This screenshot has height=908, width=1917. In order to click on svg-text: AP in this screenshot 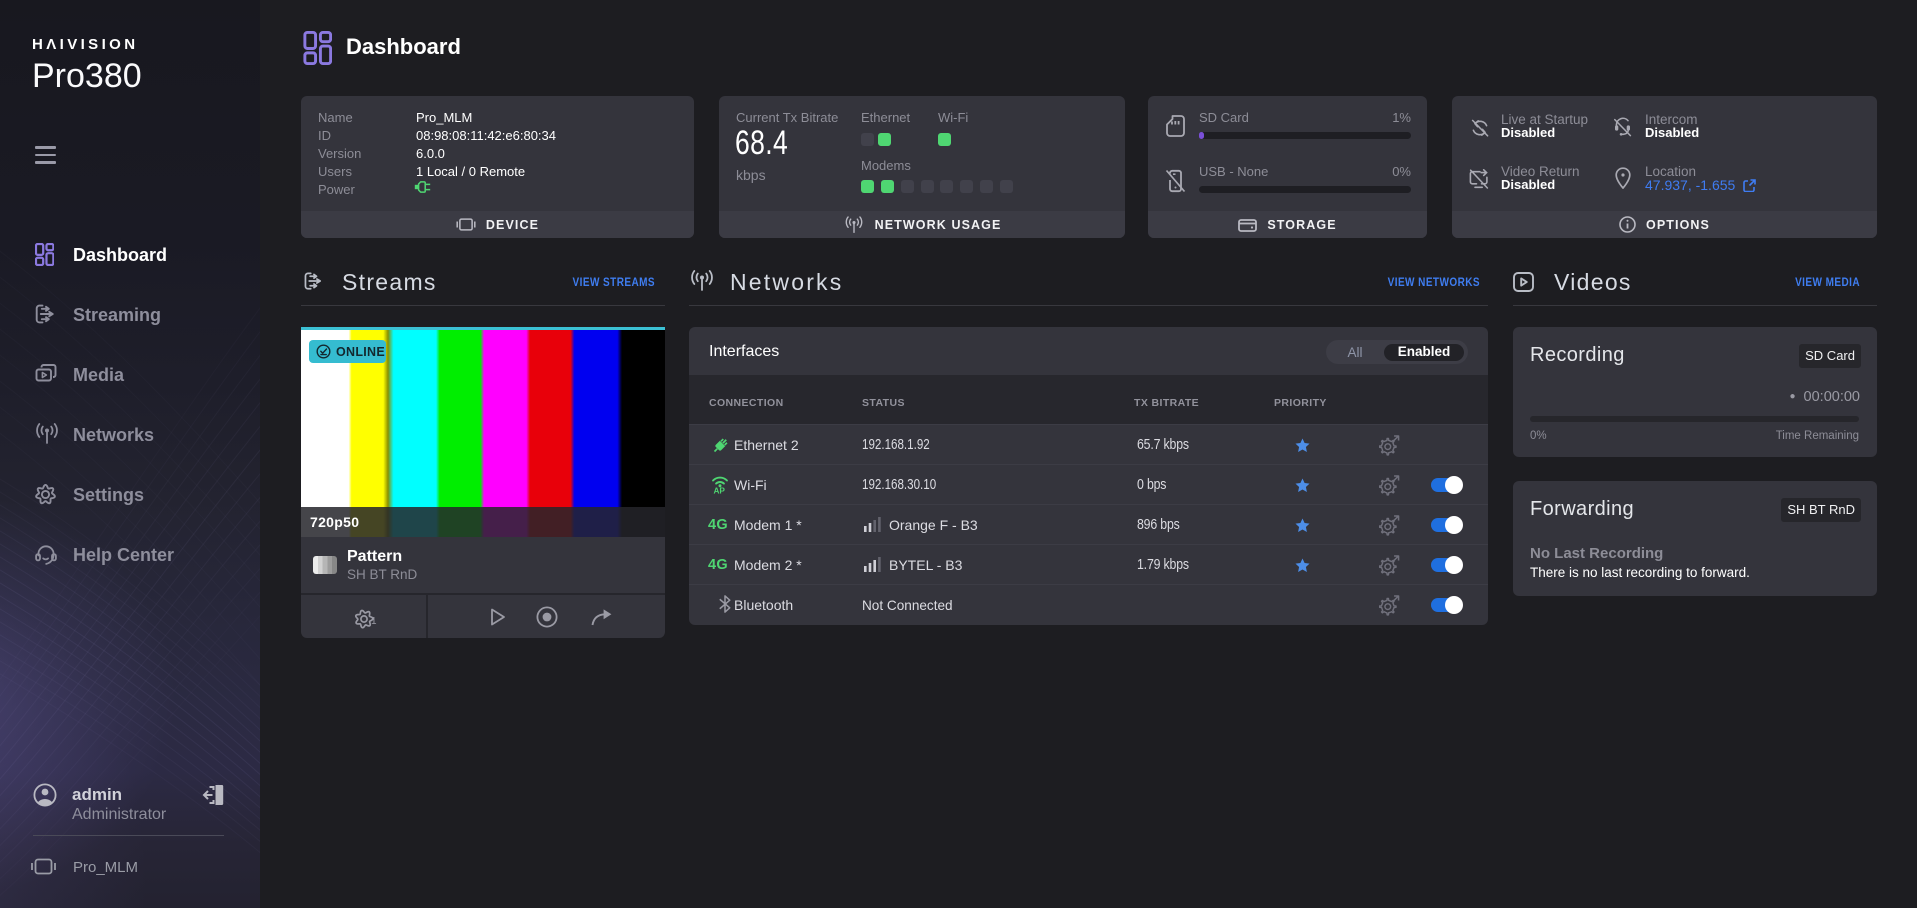, I will do `click(719, 490)`.